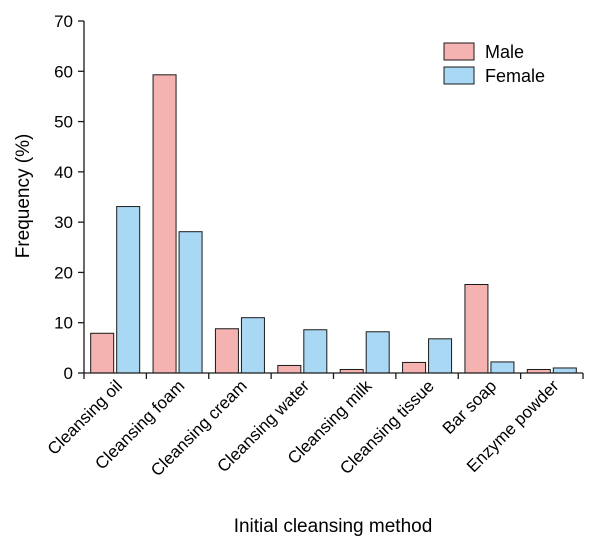  Describe the element at coordinates (459, 51) in the screenshot. I see `legend-swatch-male` at that location.